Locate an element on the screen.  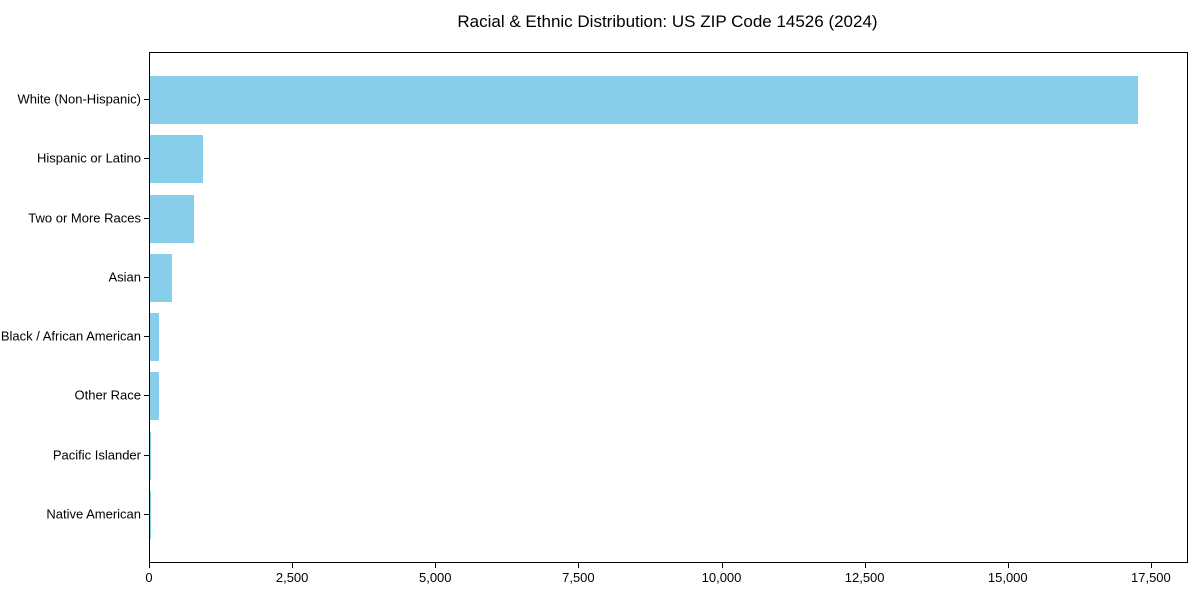
y-axis-label: Two or More Races is located at coordinates (84, 217).